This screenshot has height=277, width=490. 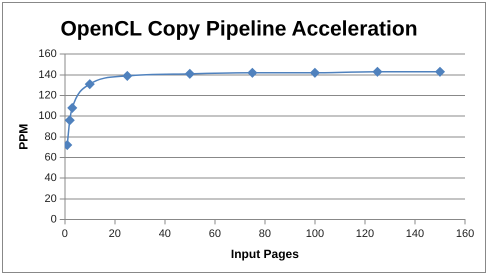 I want to click on y-tick-label: 100, so click(x=47, y=116).